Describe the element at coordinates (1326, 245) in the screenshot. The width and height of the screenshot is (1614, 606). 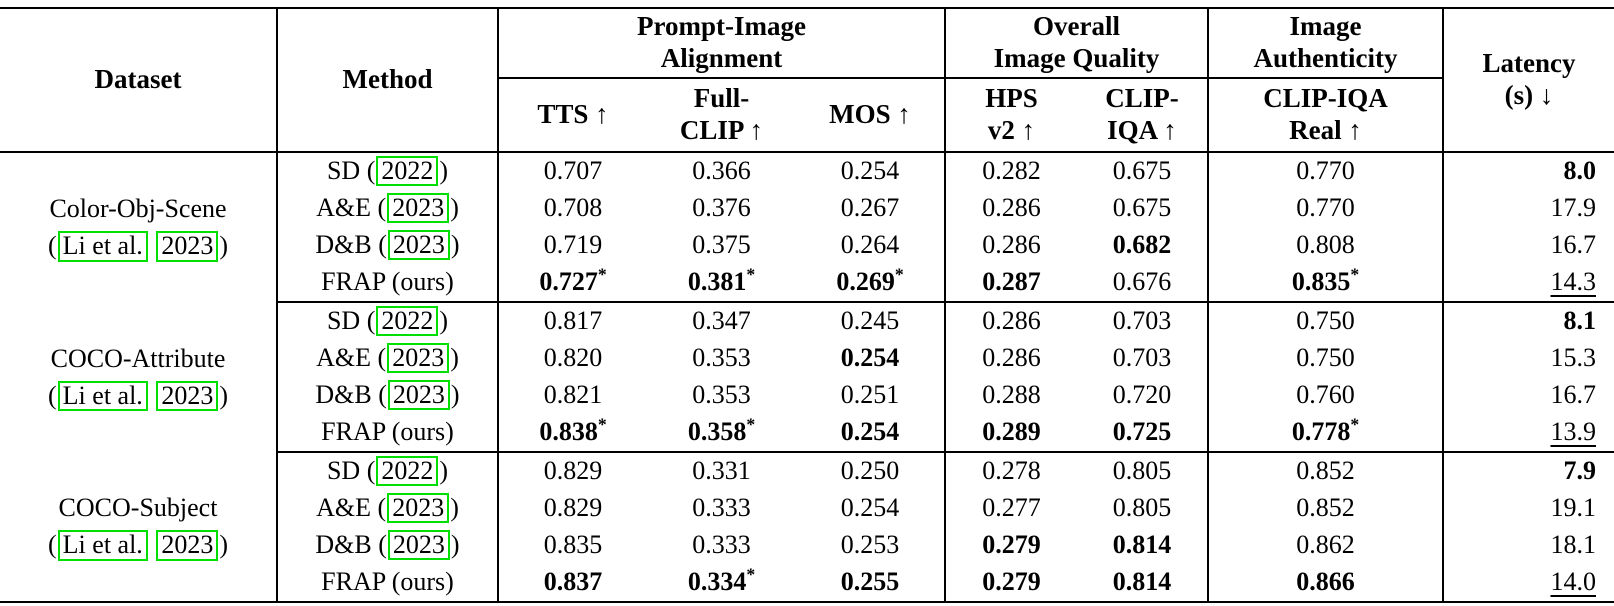
I see `metric-value-cell: 0.808` at that location.